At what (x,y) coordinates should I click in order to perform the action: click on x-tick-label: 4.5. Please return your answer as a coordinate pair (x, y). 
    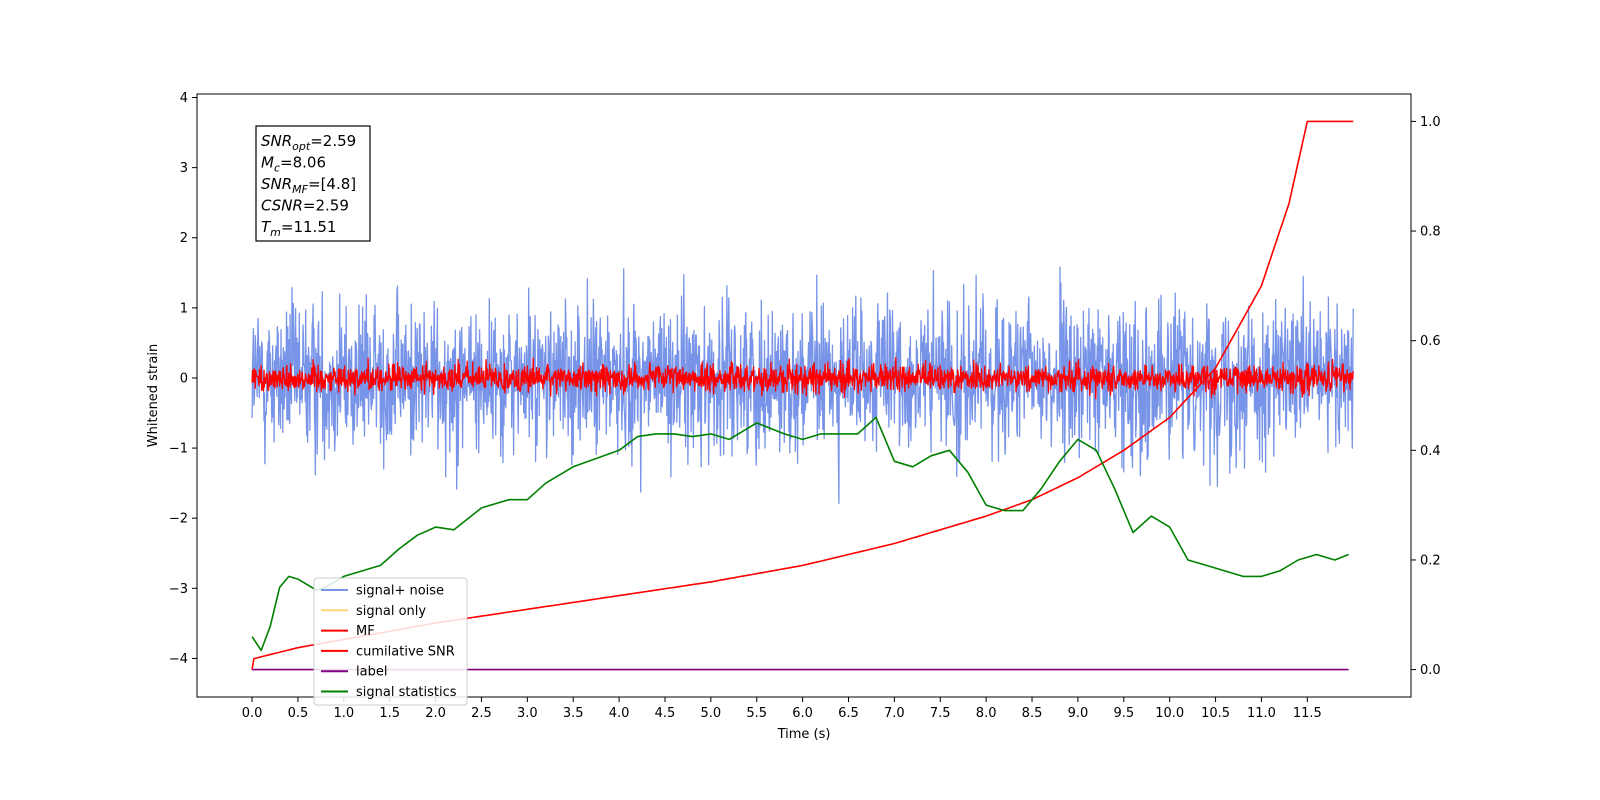
    Looking at the image, I should click on (665, 713).